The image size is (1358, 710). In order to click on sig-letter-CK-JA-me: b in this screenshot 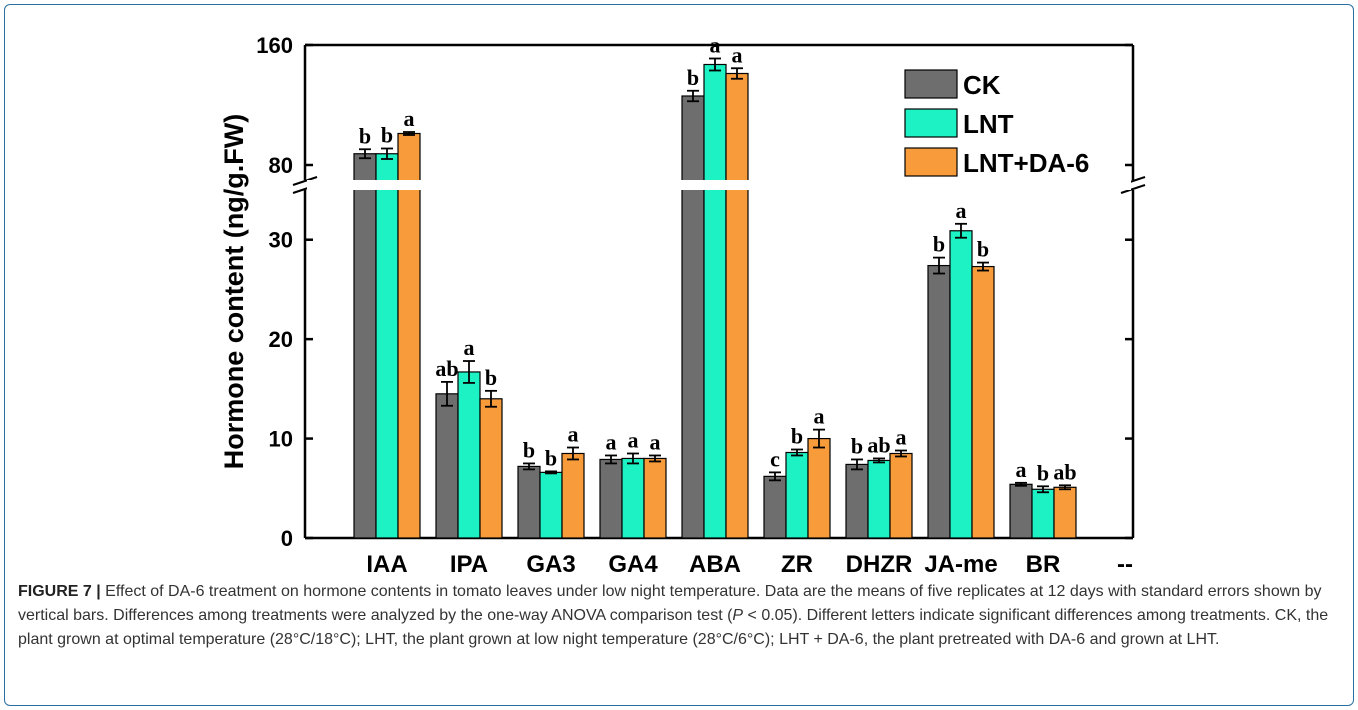, I will do `click(939, 244)`.